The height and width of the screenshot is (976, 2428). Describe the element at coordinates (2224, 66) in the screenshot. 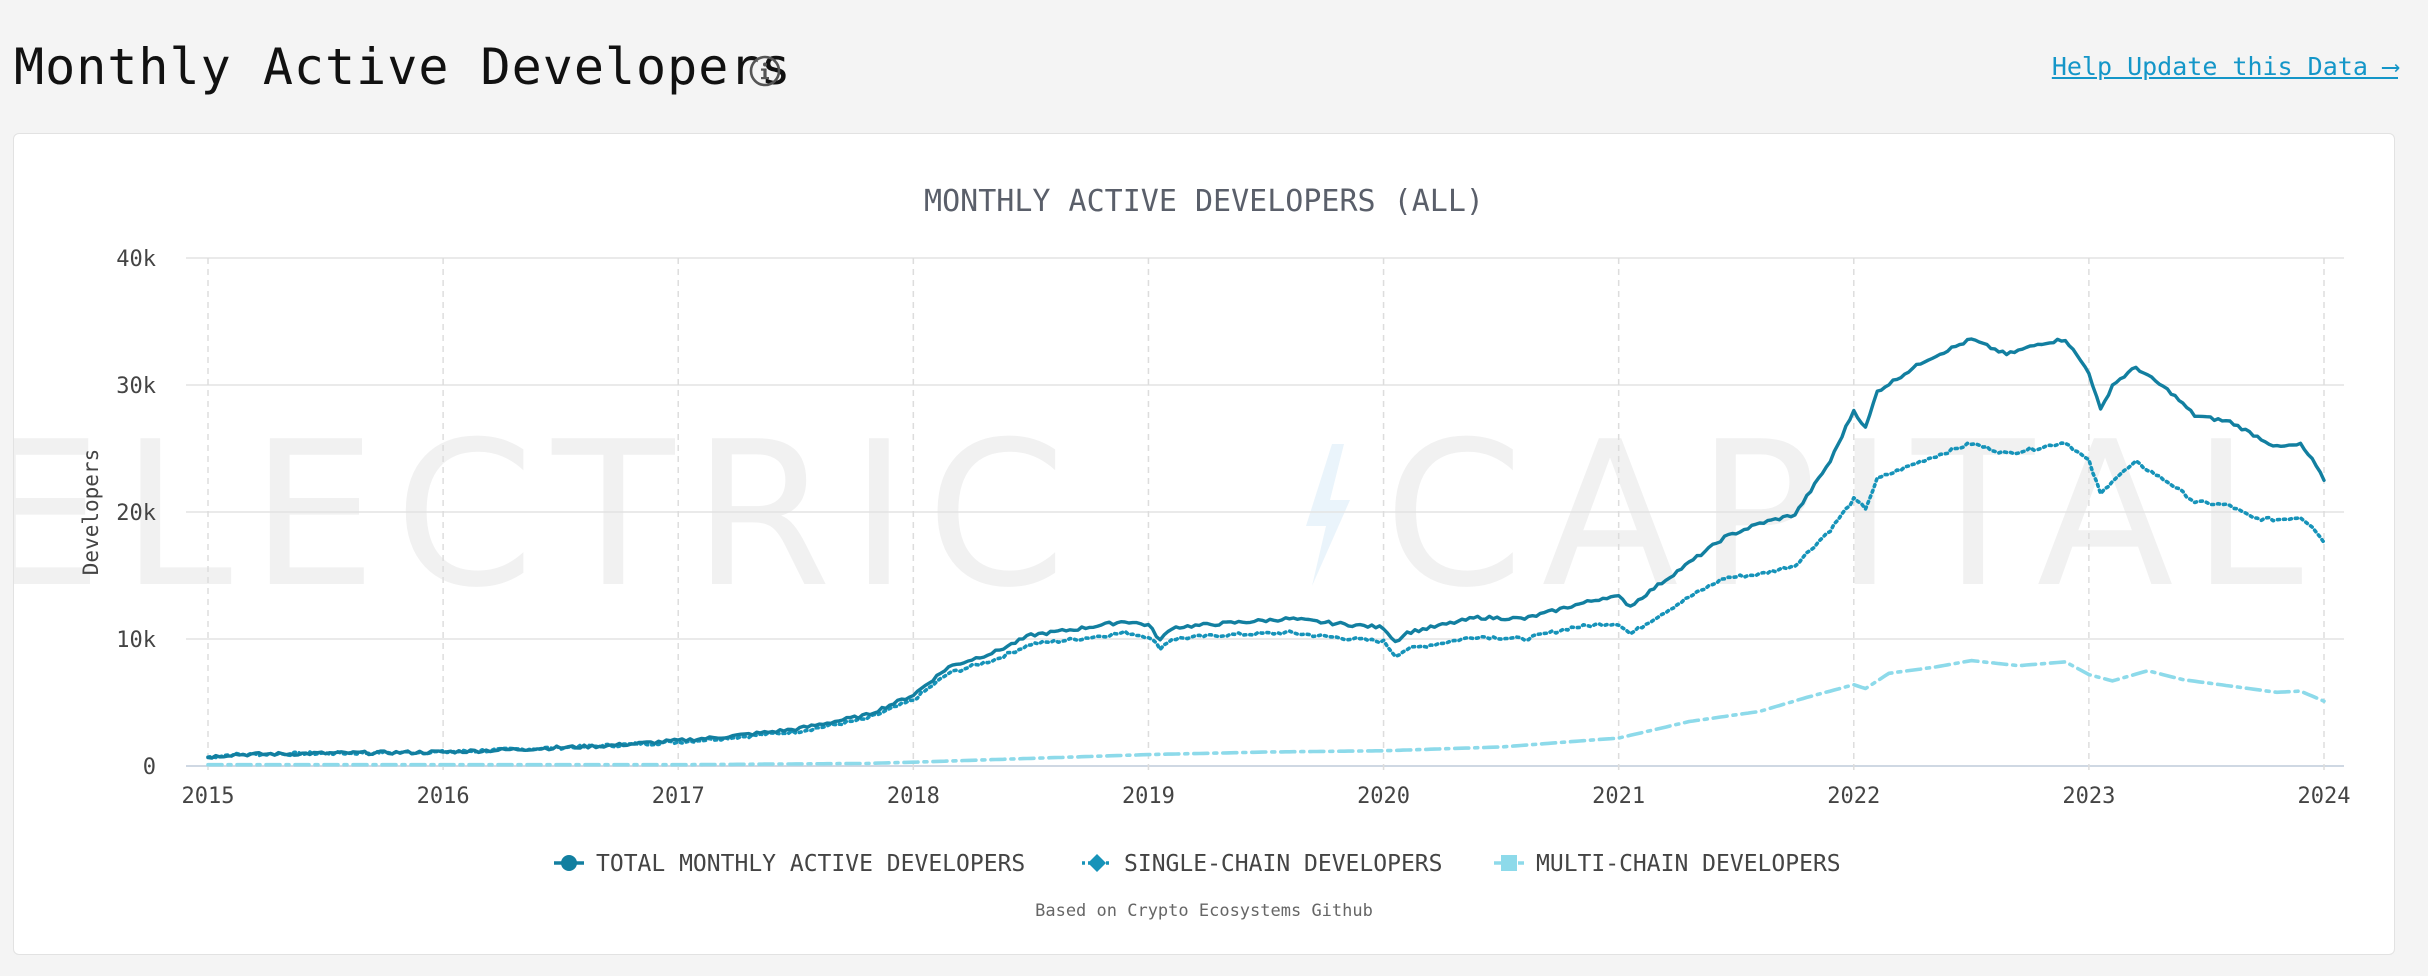

I see `help-update-data-link: Help Update this Data ⟶` at that location.